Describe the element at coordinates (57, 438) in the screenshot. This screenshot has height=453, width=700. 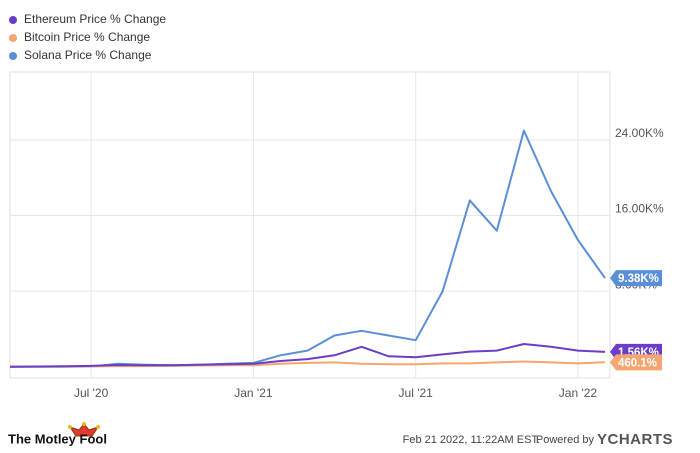
I see `brand-left: The Motley Fool` at that location.